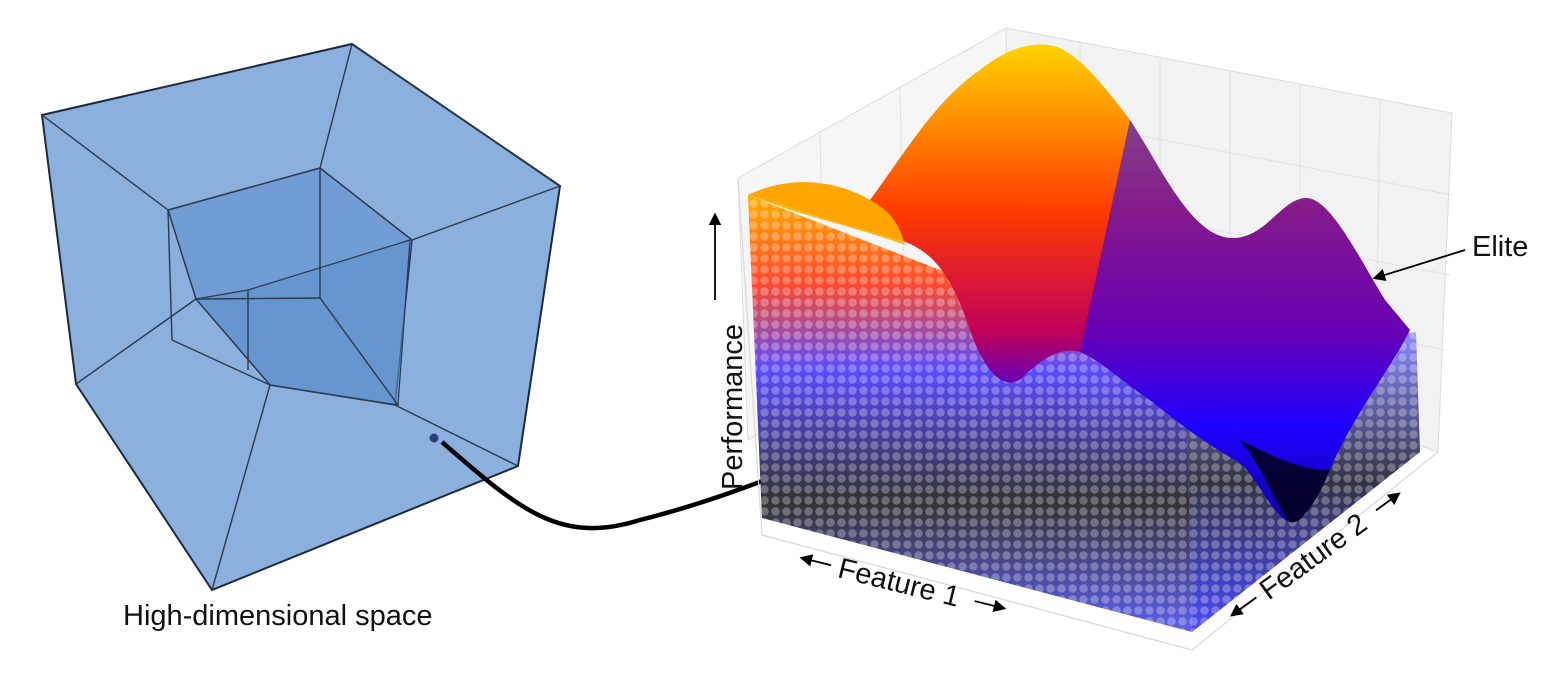 This screenshot has width=1565, height=678. I want to click on performance-label: Performance, so click(733, 407).